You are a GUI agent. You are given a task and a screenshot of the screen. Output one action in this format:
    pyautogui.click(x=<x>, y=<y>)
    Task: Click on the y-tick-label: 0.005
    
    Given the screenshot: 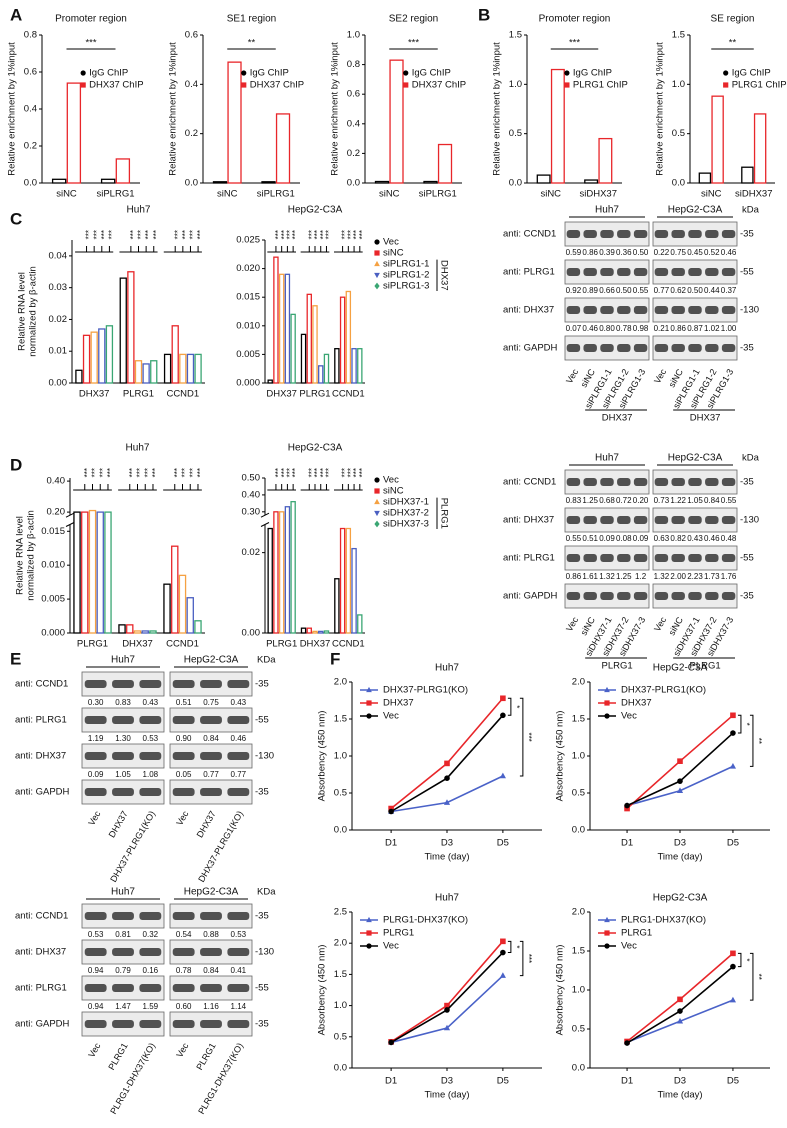 What is the action you would take?
    pyautogui.click(x=248, y=354)
    